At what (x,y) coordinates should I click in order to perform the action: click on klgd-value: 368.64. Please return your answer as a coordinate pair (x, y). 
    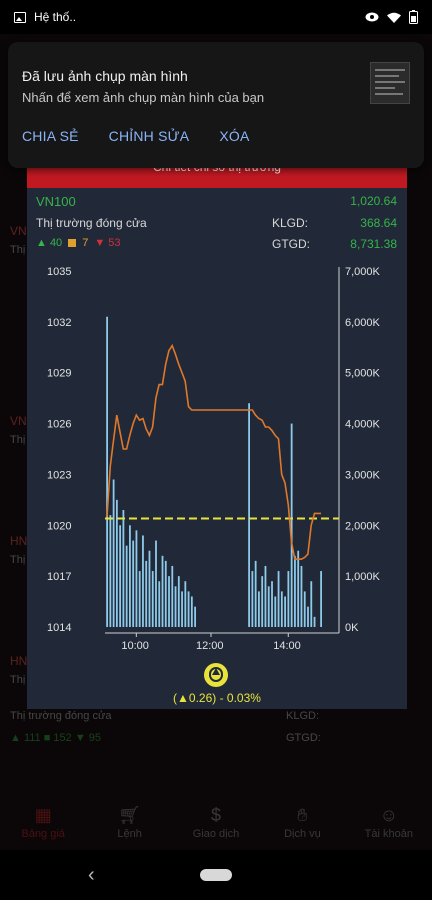
    Looking at the image, I should click on (378, 223).